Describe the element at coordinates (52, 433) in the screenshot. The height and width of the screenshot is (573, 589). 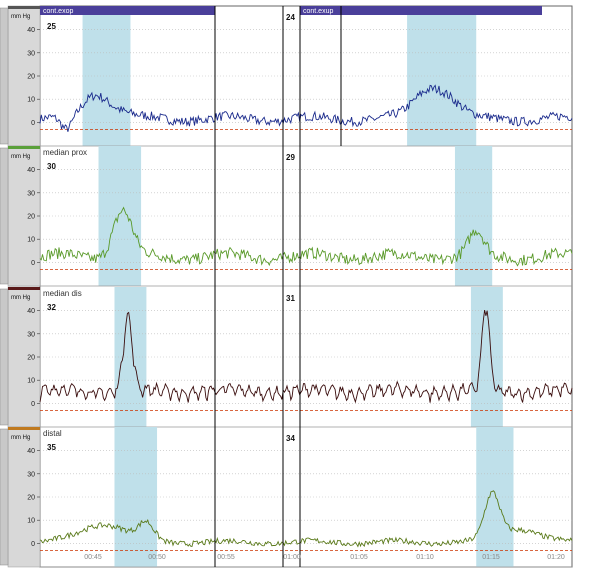
I see `channel-label: distal` at that location.